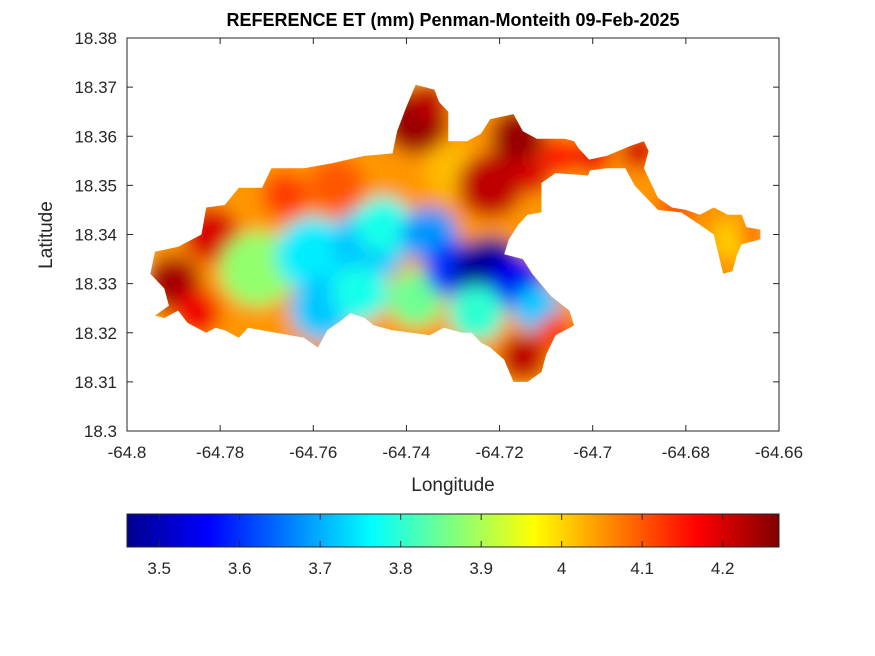  I want to click on colorbar-tick-label: 4, so click(561, 568).